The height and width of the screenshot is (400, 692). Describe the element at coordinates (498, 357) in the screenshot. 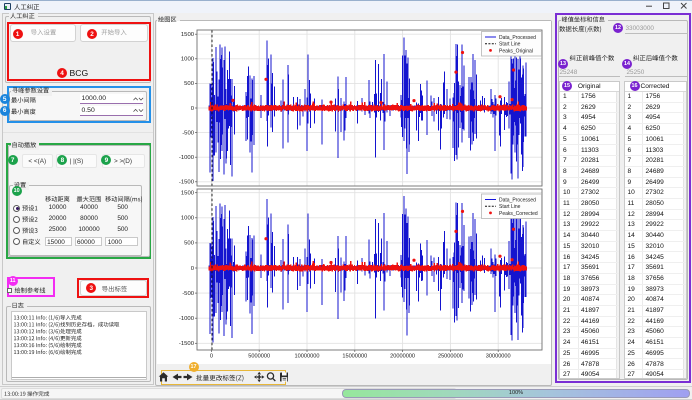

I see `svg-text: 30000000` at that location.